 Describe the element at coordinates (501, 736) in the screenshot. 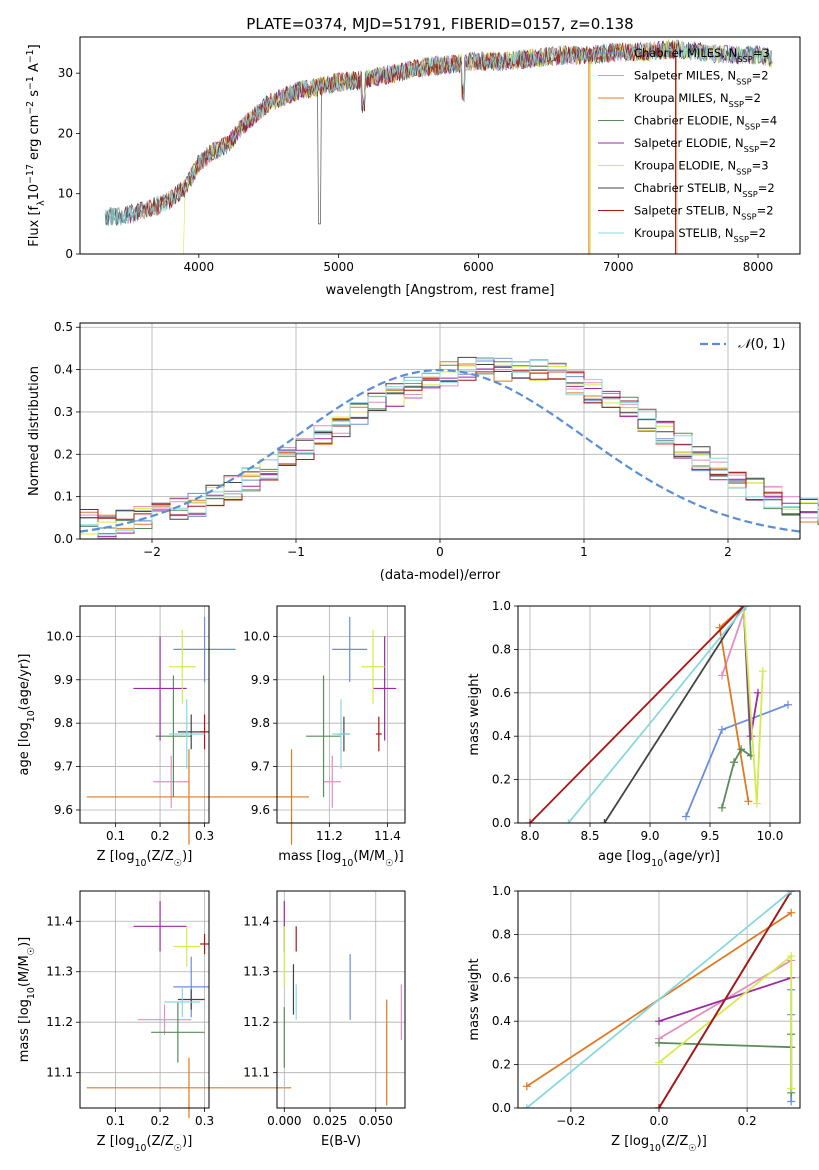

I see `y-tick-label: 0.4` at that location.